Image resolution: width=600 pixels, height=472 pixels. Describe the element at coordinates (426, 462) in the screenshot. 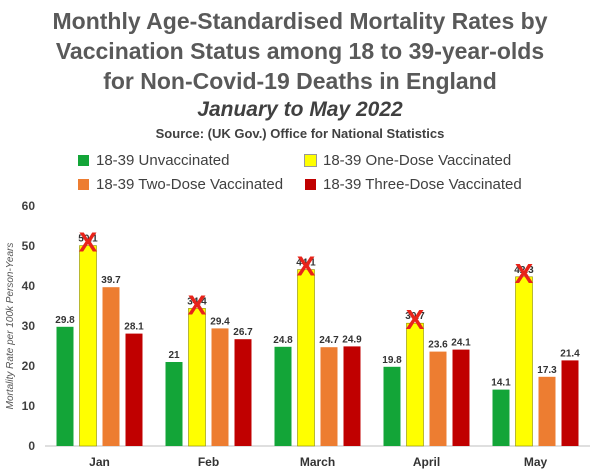

I see `x-tick-label: April` at that location.